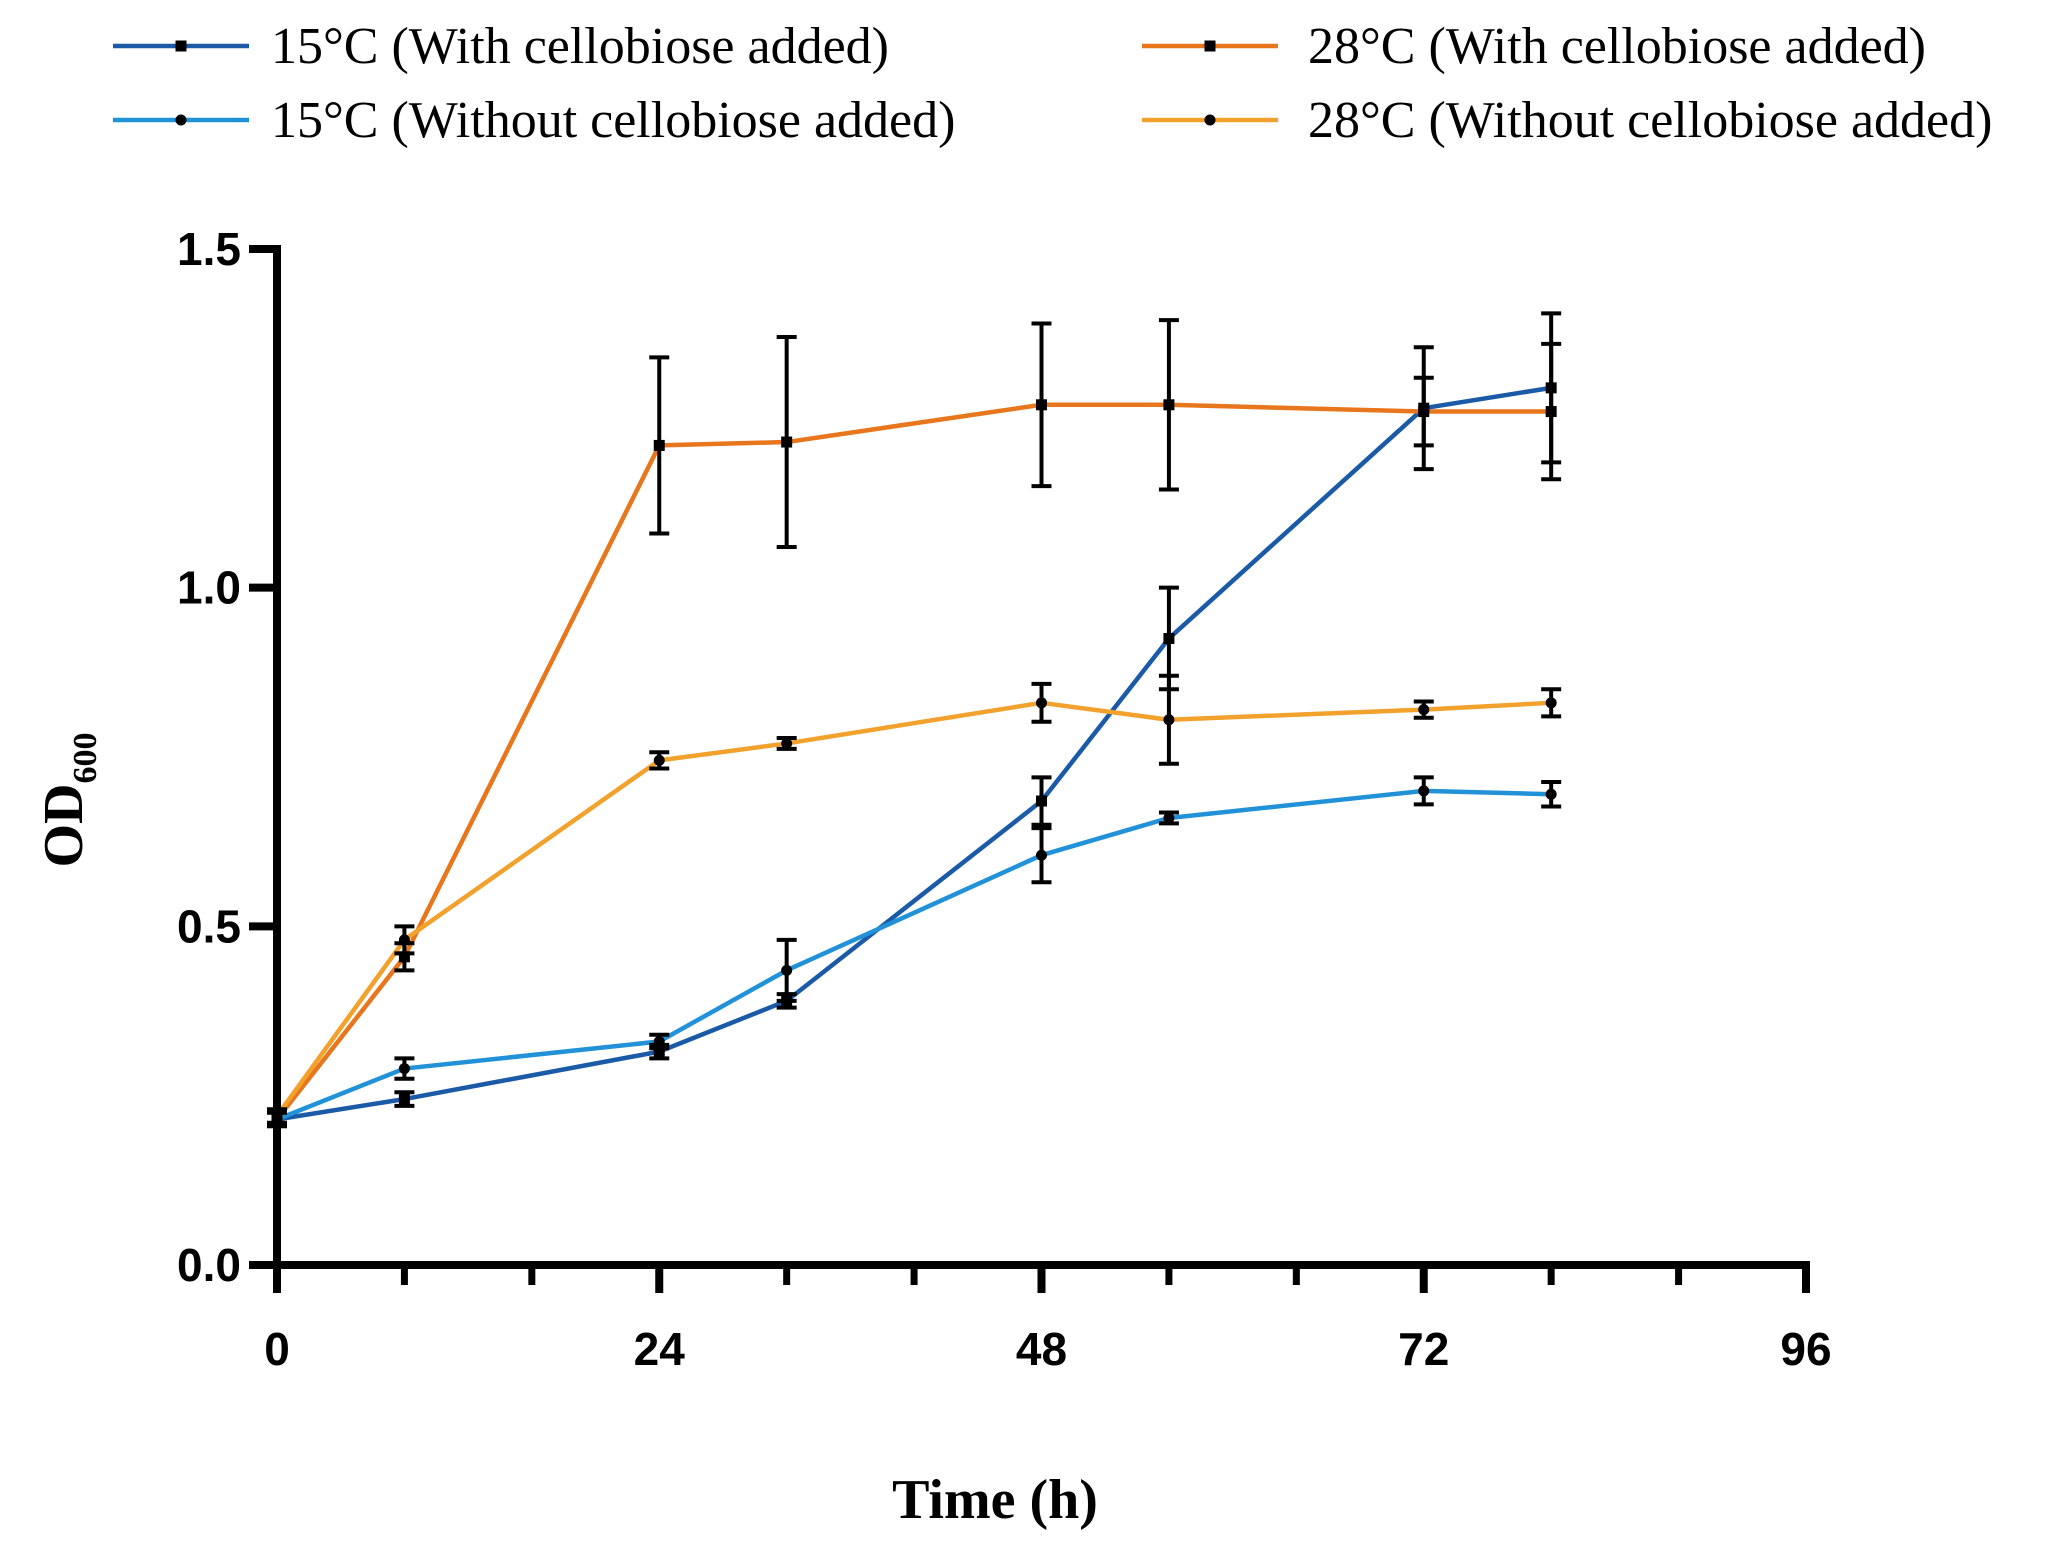 The image size is (2070, 1542). Describe the element at coordinates (209, 249) in the screenshot. I see `y-tick-label: 1.5` at that location.